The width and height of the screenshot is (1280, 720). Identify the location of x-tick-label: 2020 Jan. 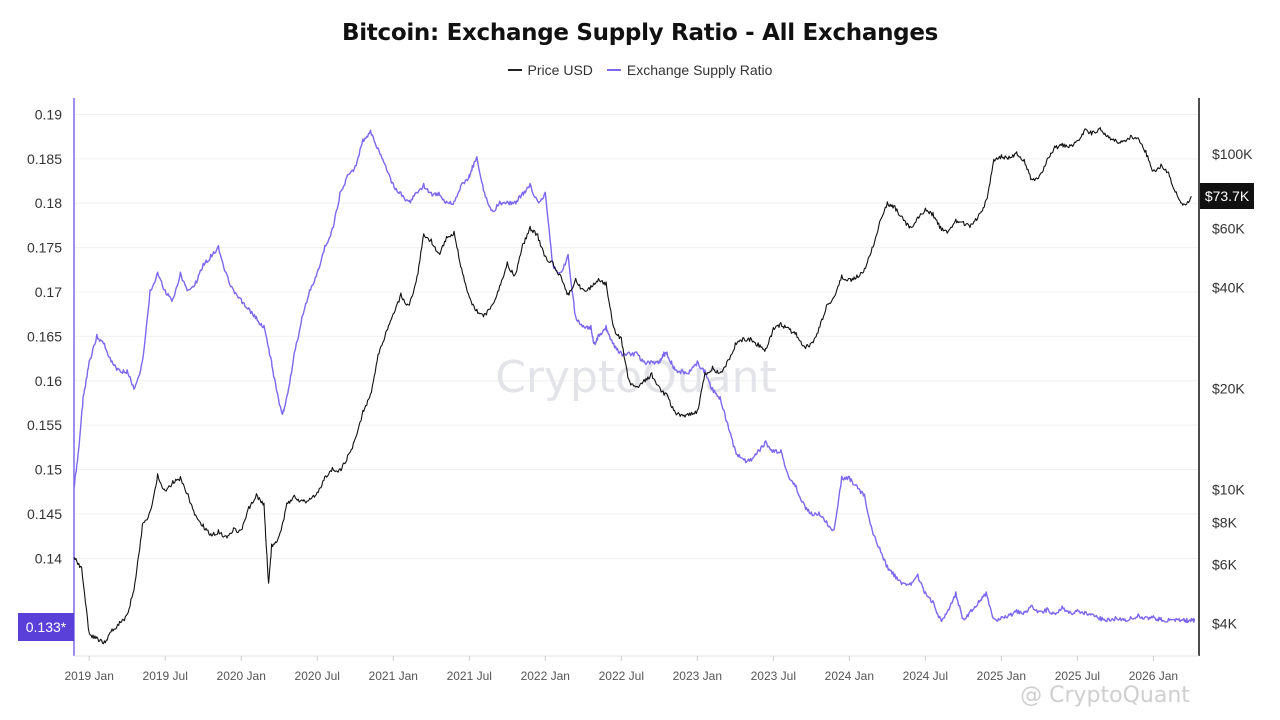
(241, 676).